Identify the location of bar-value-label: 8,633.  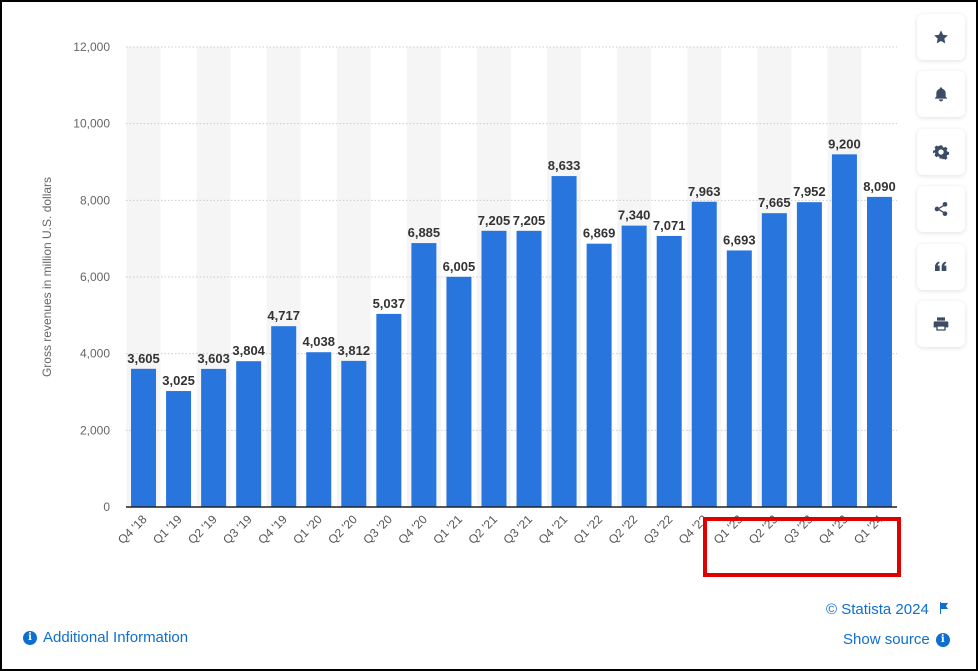
(564, 165).